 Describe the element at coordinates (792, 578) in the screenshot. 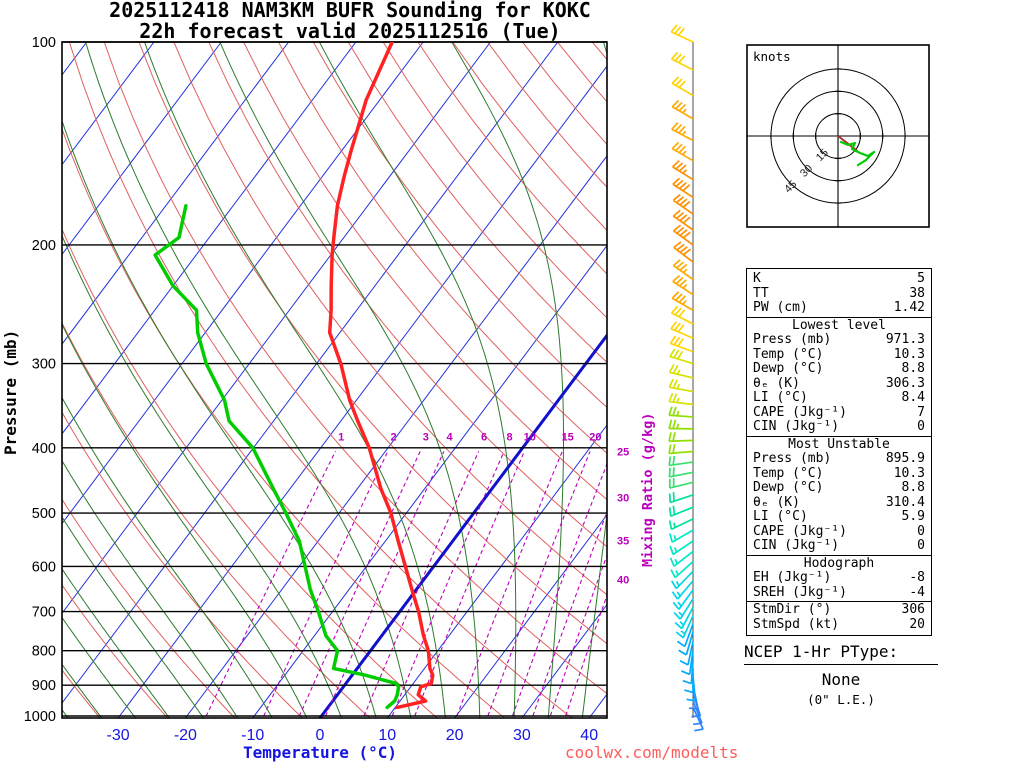

I see `stats-row-label: EH (Jkg⁻¹)` at that location.